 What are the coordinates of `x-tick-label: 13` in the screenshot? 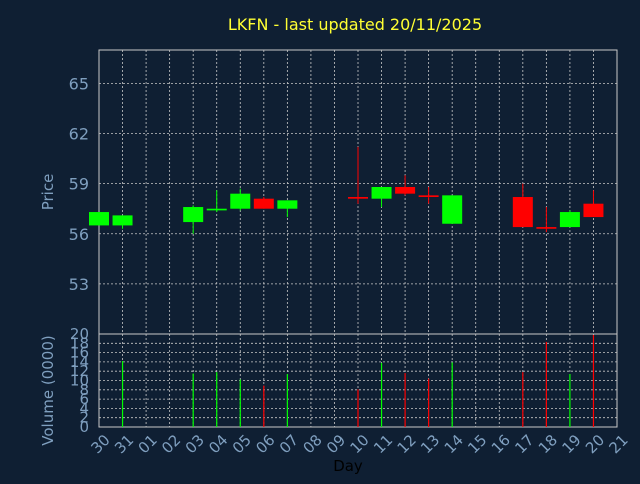 It's located at (430, 444).